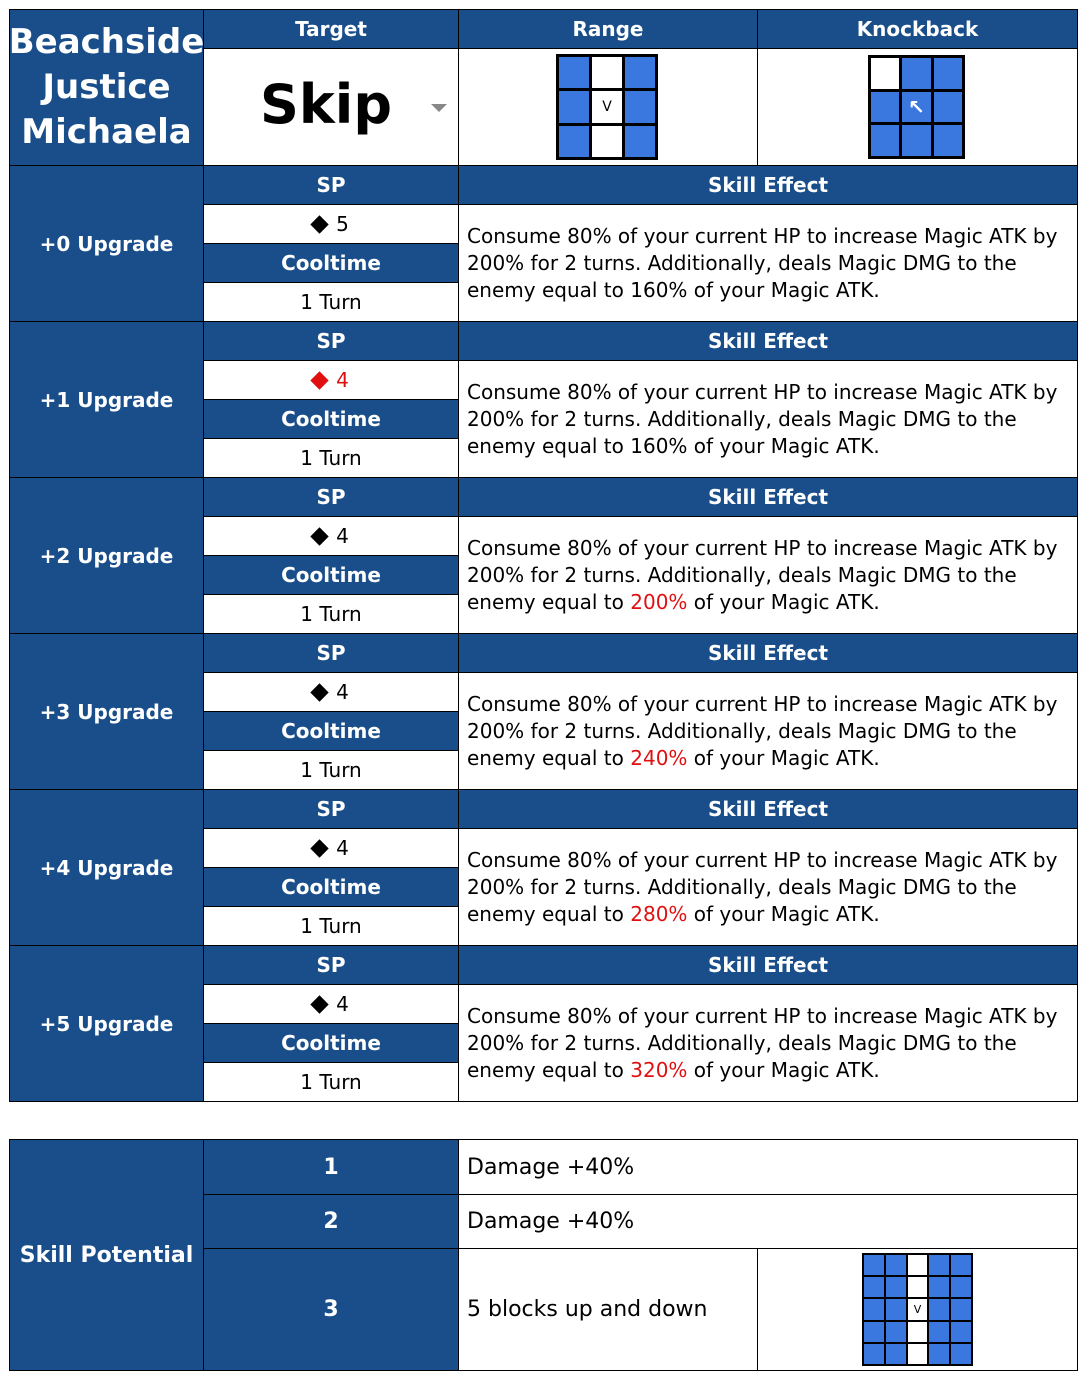 The height and width of the screenshot is (1384, 1089). What do you see at coordinates (659, 601) in the screenshot?
I see `effect-percent: 200%` at bounding box center [659, 601].